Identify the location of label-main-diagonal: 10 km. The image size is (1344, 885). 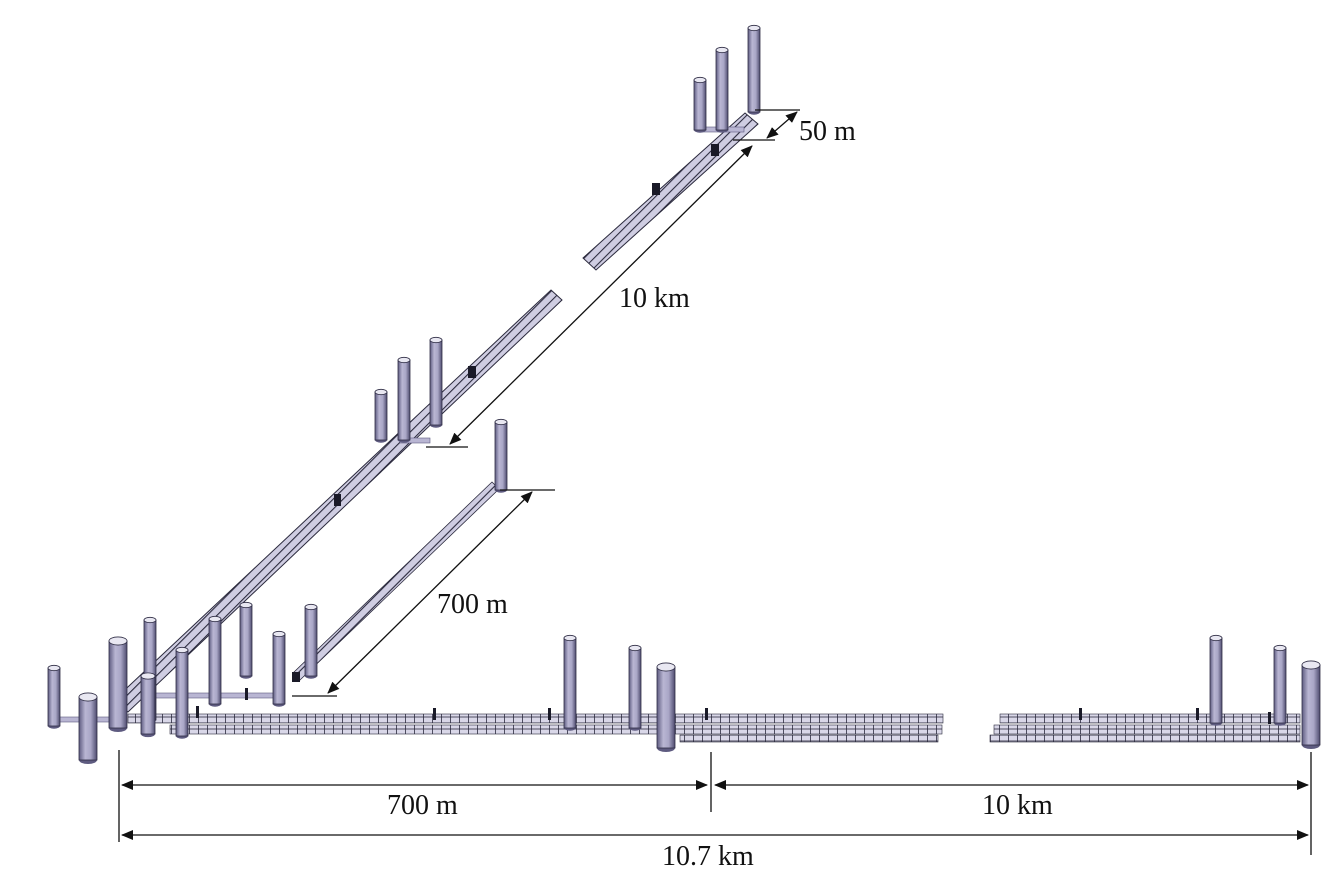
(654, 298).